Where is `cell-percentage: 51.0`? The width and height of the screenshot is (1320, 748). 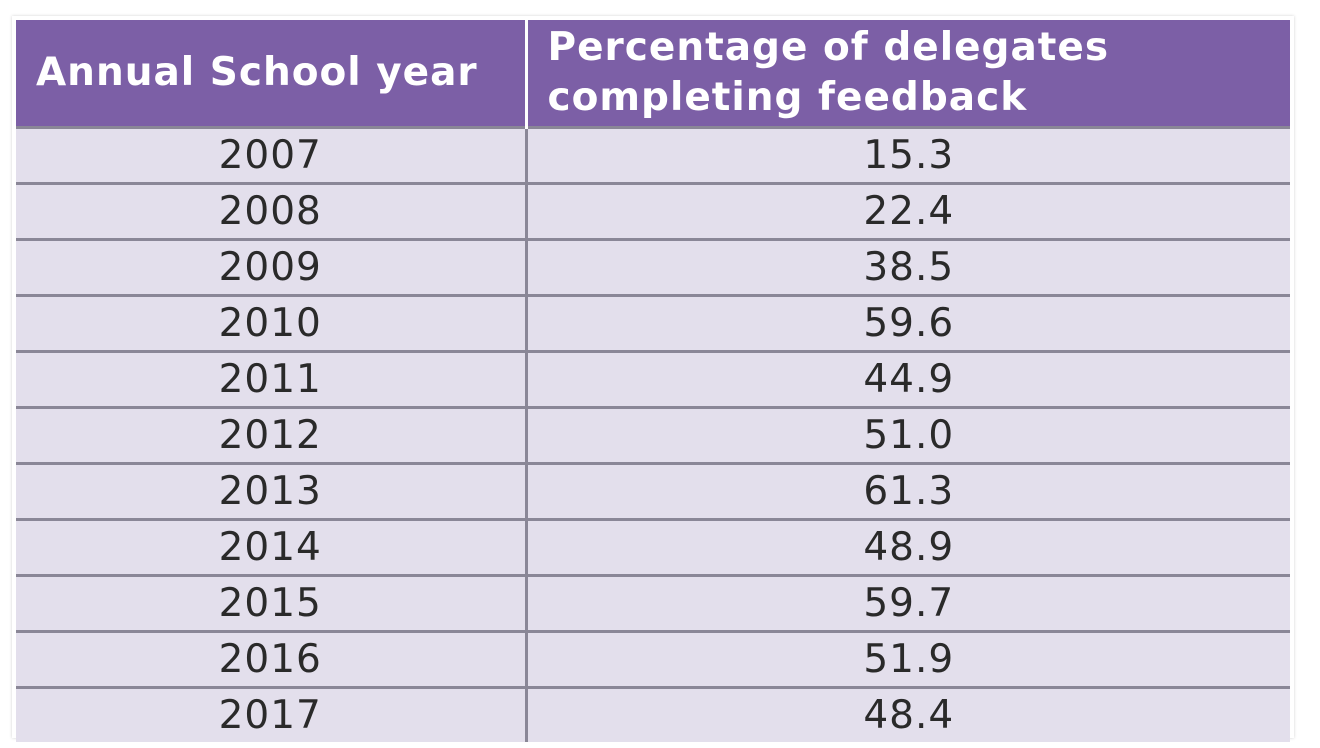
cell-percentage: 51.0 is located at coordinates (908, 435).